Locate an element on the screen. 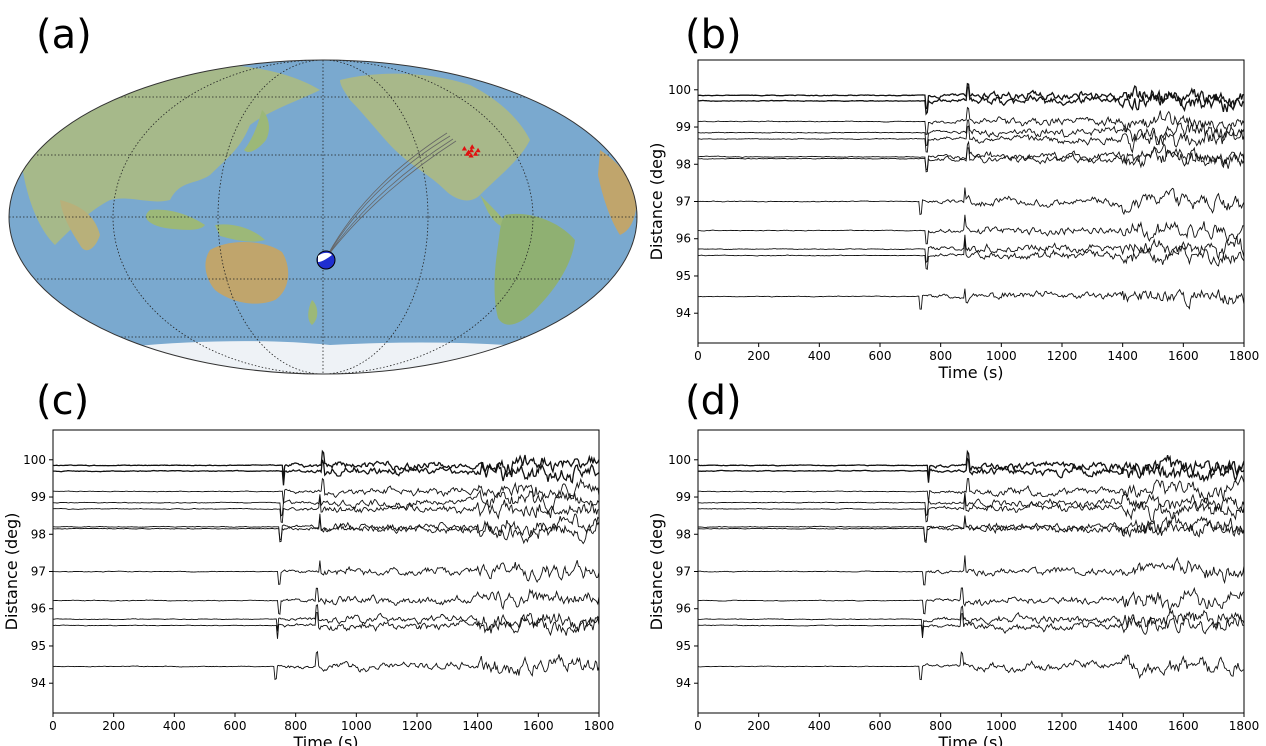  ray-paths is located at coordinates (391, 195).